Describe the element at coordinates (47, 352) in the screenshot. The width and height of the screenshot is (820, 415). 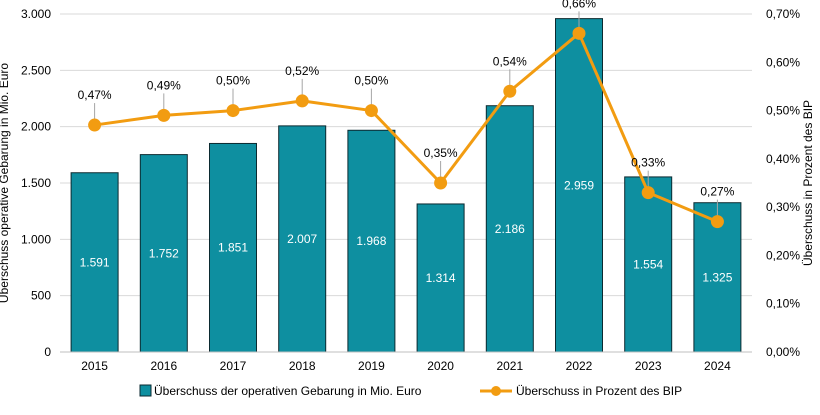
I see `y-left-tick-label: 0` at that location.